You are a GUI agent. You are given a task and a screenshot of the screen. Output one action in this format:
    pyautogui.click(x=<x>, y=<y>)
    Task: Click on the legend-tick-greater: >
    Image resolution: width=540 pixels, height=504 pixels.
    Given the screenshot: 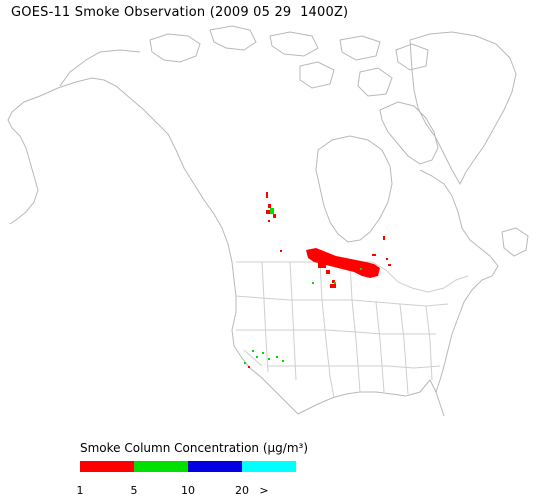 What is the action you would take?
    pyautogui.click(x=264, y=490)
    